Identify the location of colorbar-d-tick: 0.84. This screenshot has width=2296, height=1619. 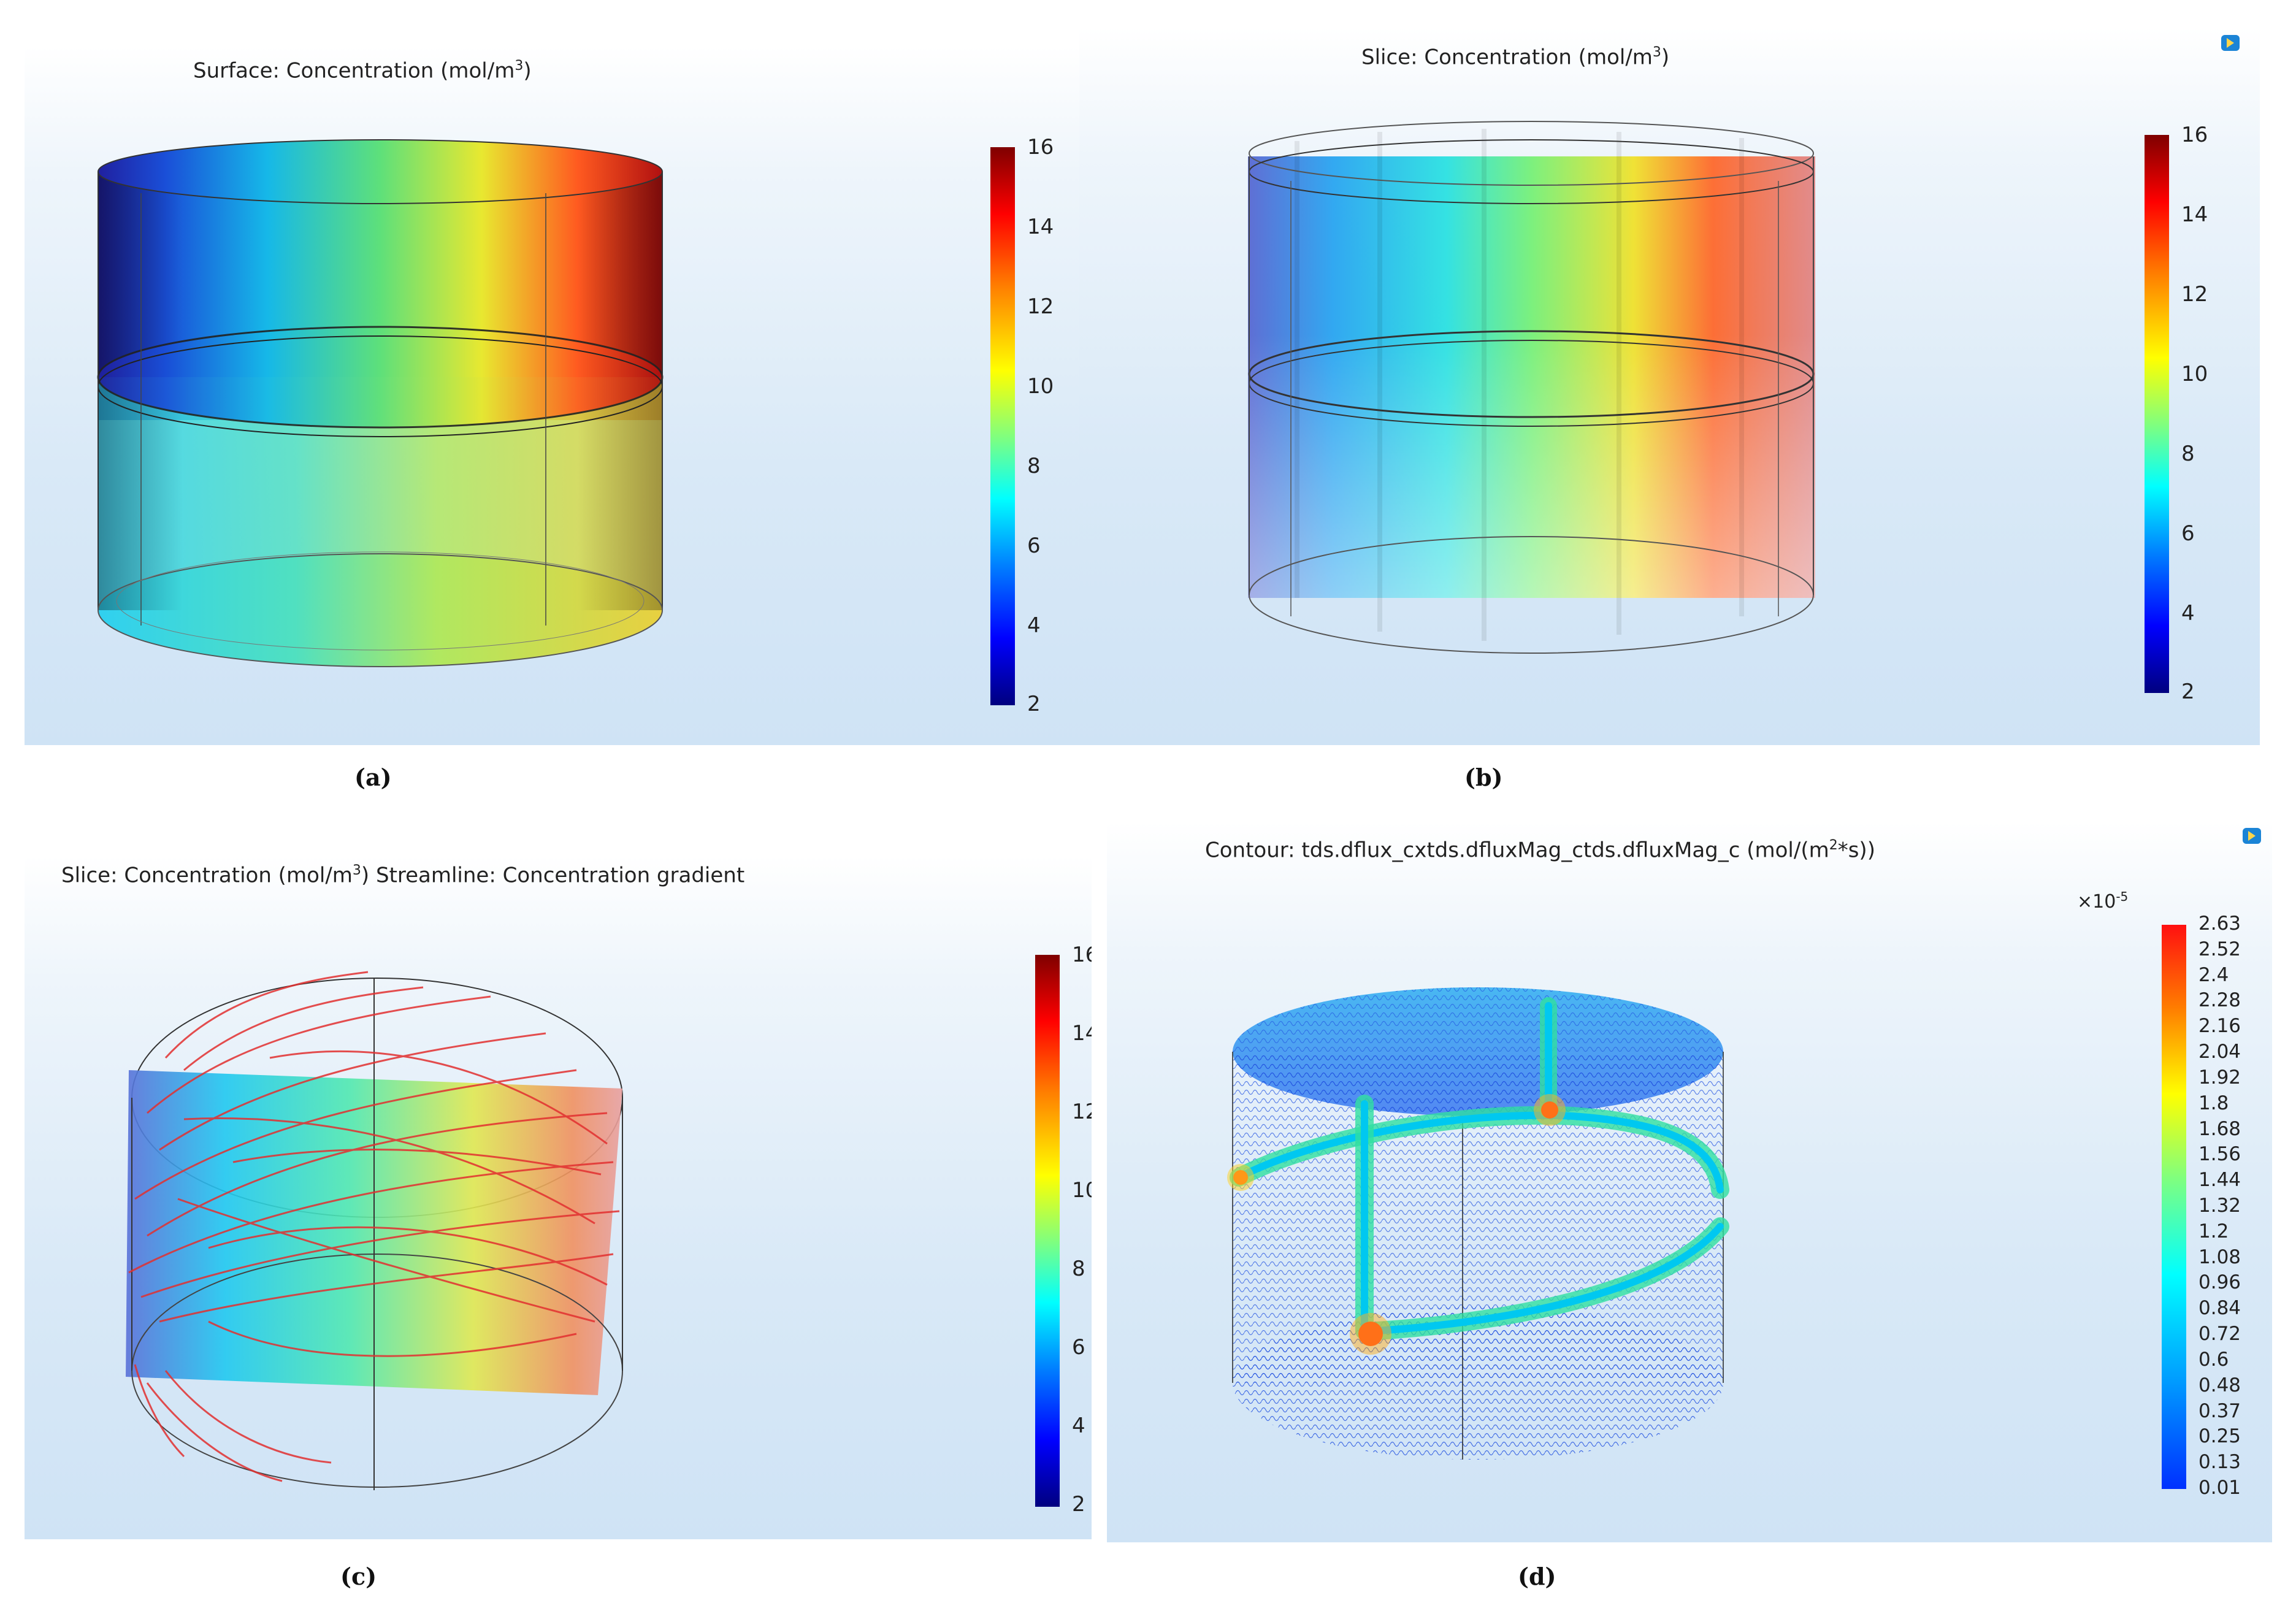
(2219, 1308).